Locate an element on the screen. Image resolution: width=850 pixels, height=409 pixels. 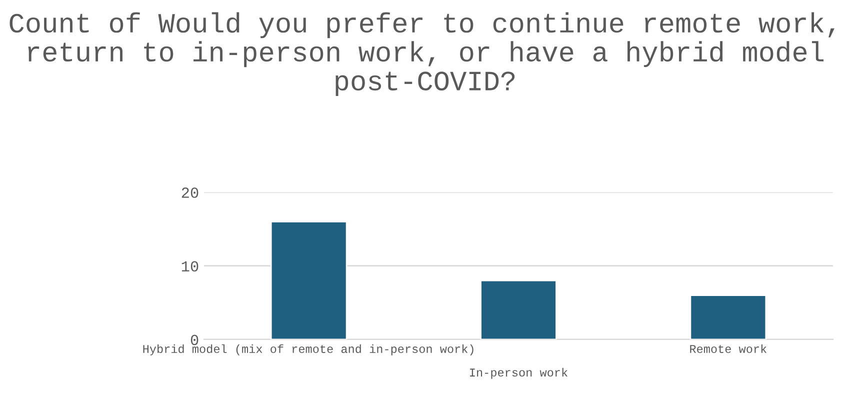
x-tick-label: Remote work is located at coordinates (728, 349).